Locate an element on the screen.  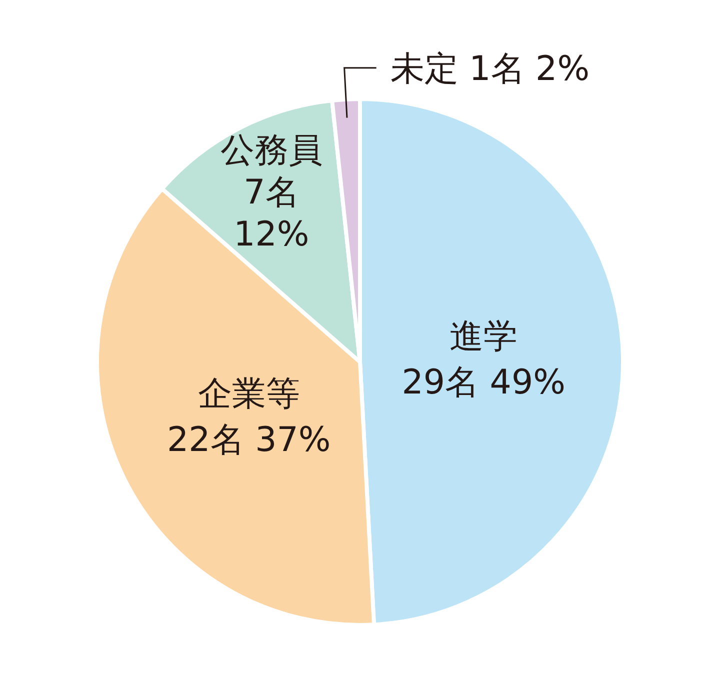
slice-label: 進学 is located at coordinates (484, 336).